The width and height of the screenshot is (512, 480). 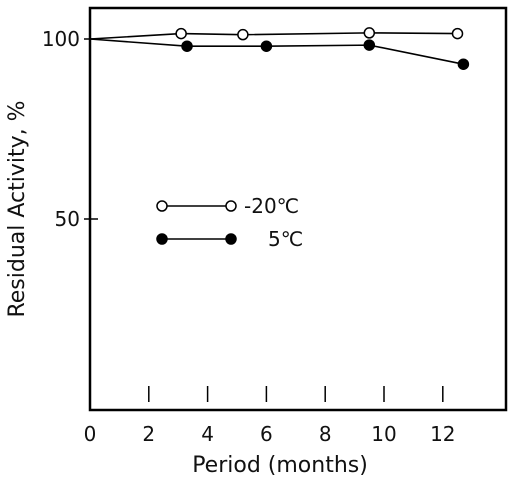 I want to click on series-layer, so click(x=279, y=48).